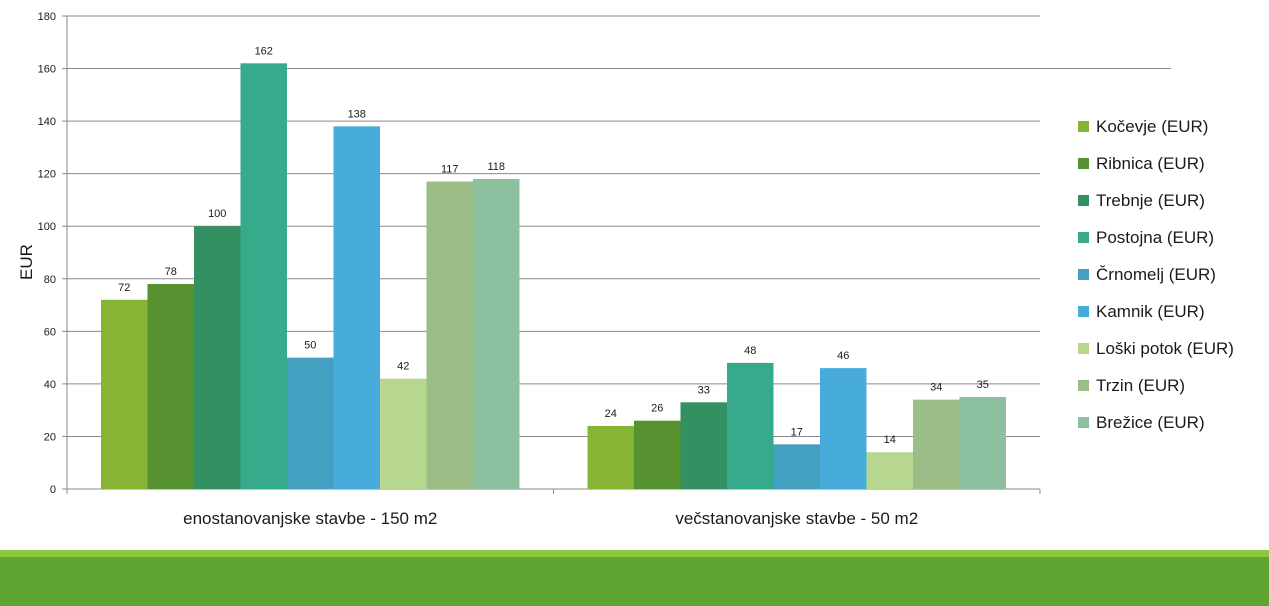 The width and height of the screenshot is (1269, 606). Describe the element at coordinates (264, 51) in the screenshot. I see `data-label: 162` at that location.